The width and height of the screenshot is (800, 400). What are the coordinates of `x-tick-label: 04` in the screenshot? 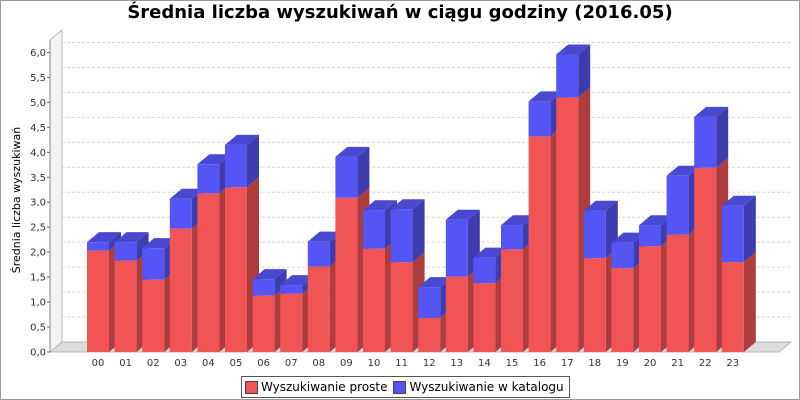 It's located at (208, 363).